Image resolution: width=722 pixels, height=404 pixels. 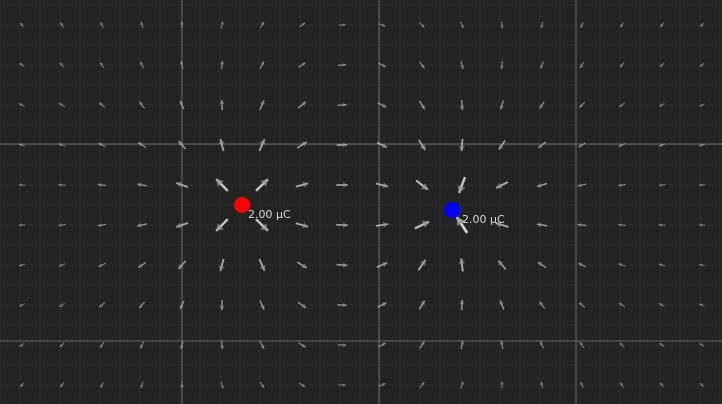 What do you see at coordinates (452, 210) in the screenshot?
I see `negative-charge` at bounding box center [452, 210].